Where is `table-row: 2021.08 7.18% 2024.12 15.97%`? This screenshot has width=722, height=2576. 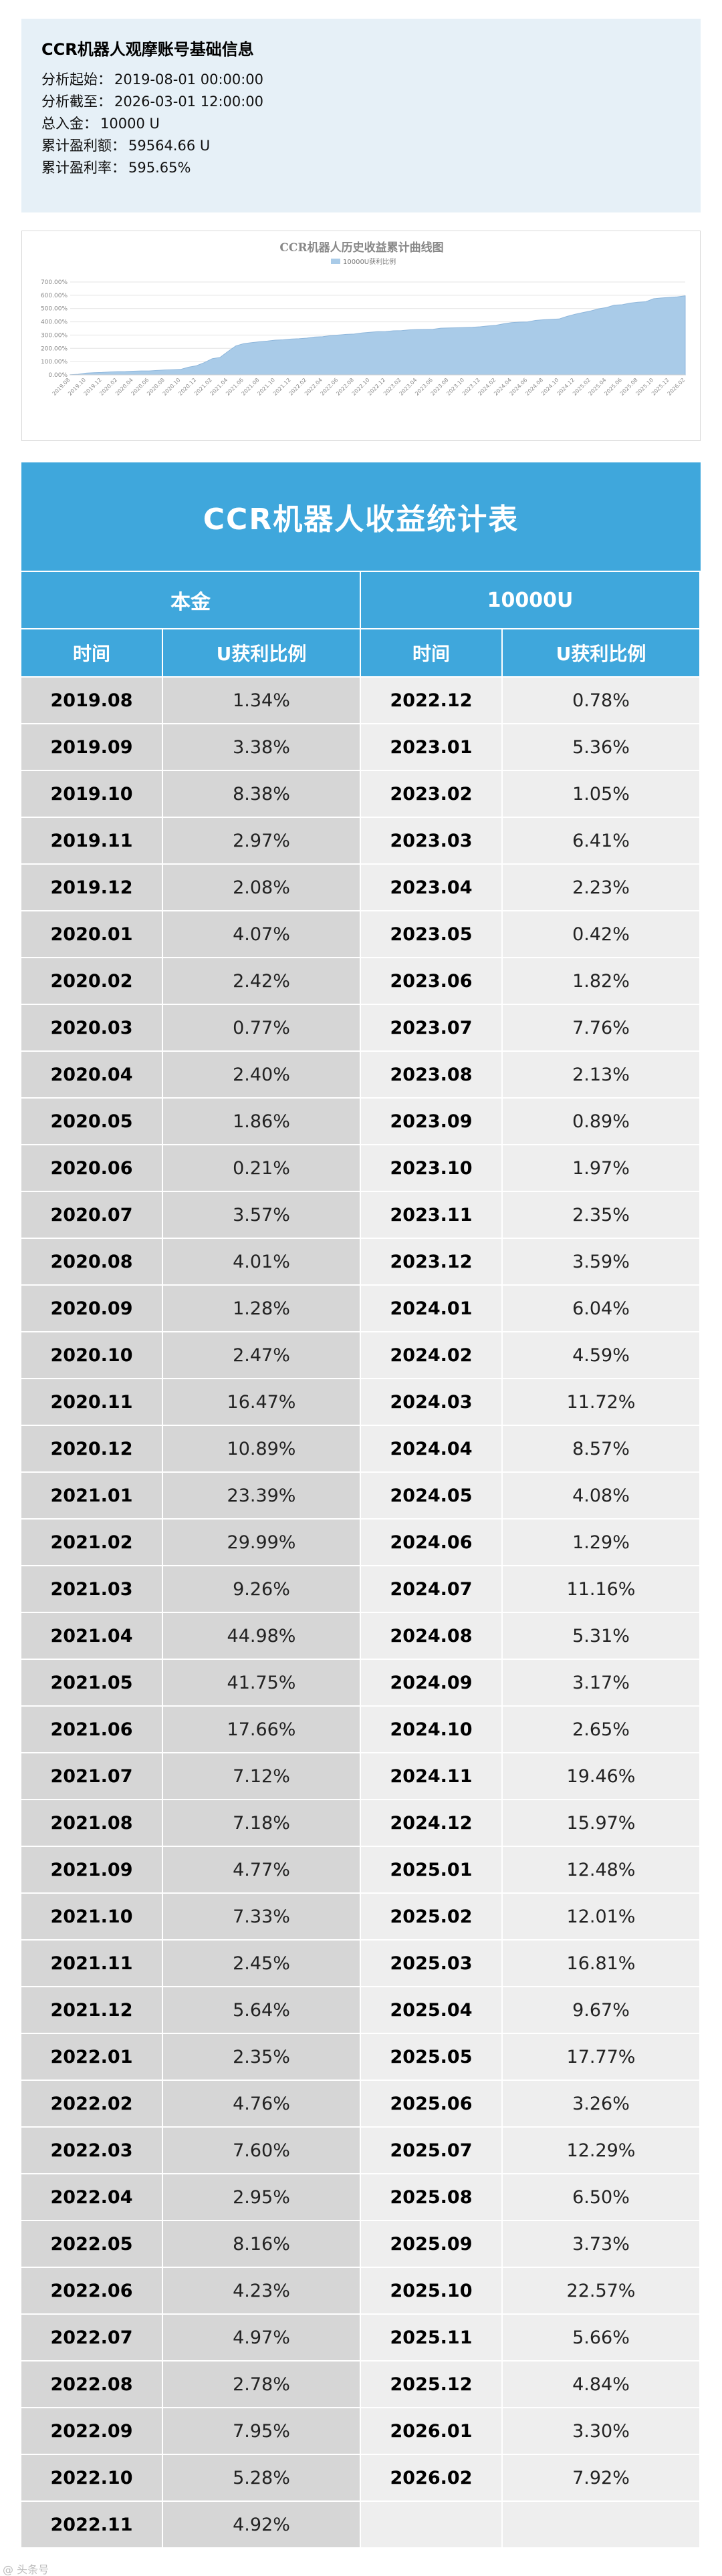
table-row: 2021.08 7.18% 2024.12 15.97% is located at coordinates (361, 1823).